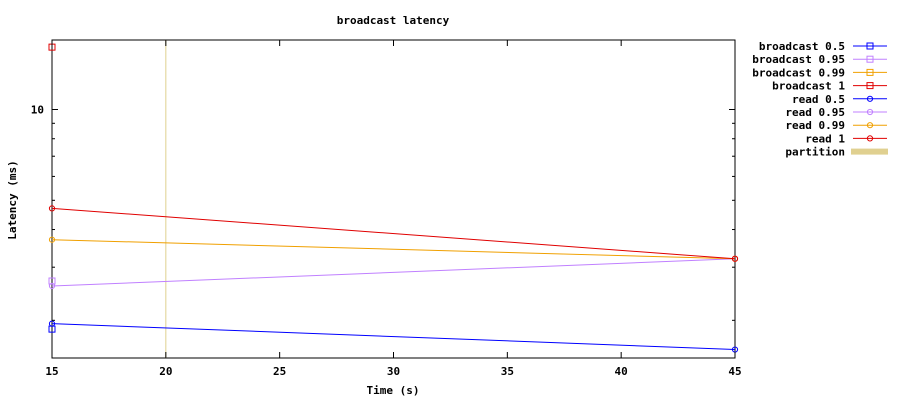  What do you see at coordinates (798, 72) in the screenshot?
I see `legend-label: broadcast 0.99` at bounding box center [798, 72].